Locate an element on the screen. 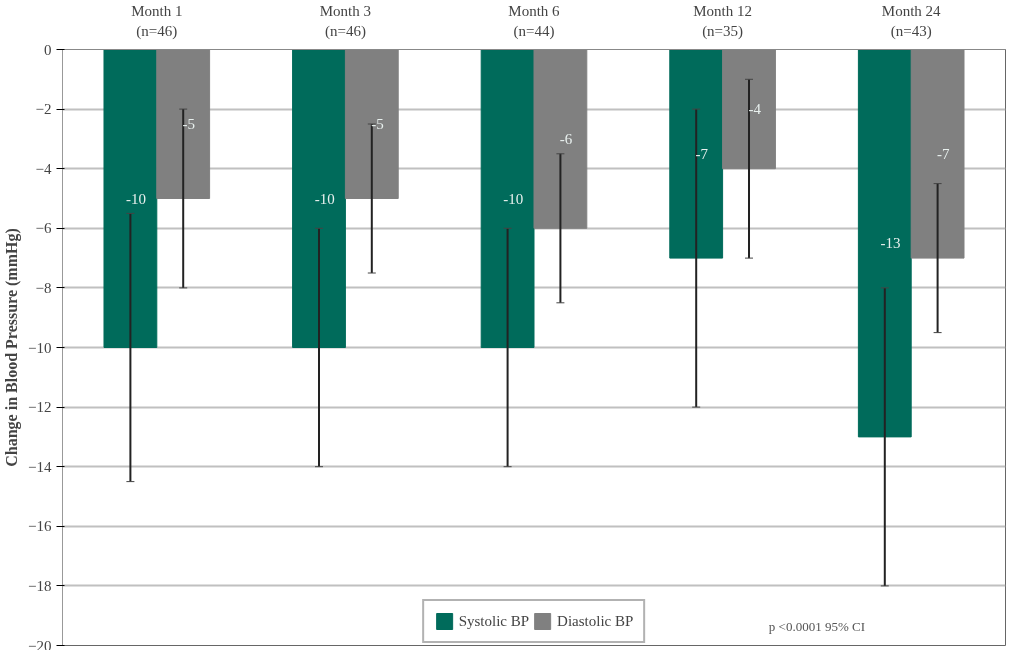 The height and width of the screenshot is (669, 1027). y-tick-label: −14 is located at coordinates (40, 466).